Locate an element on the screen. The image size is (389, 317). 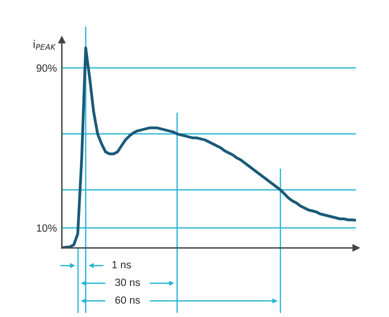
text: 1 ns is located at coordinates (121, 264).